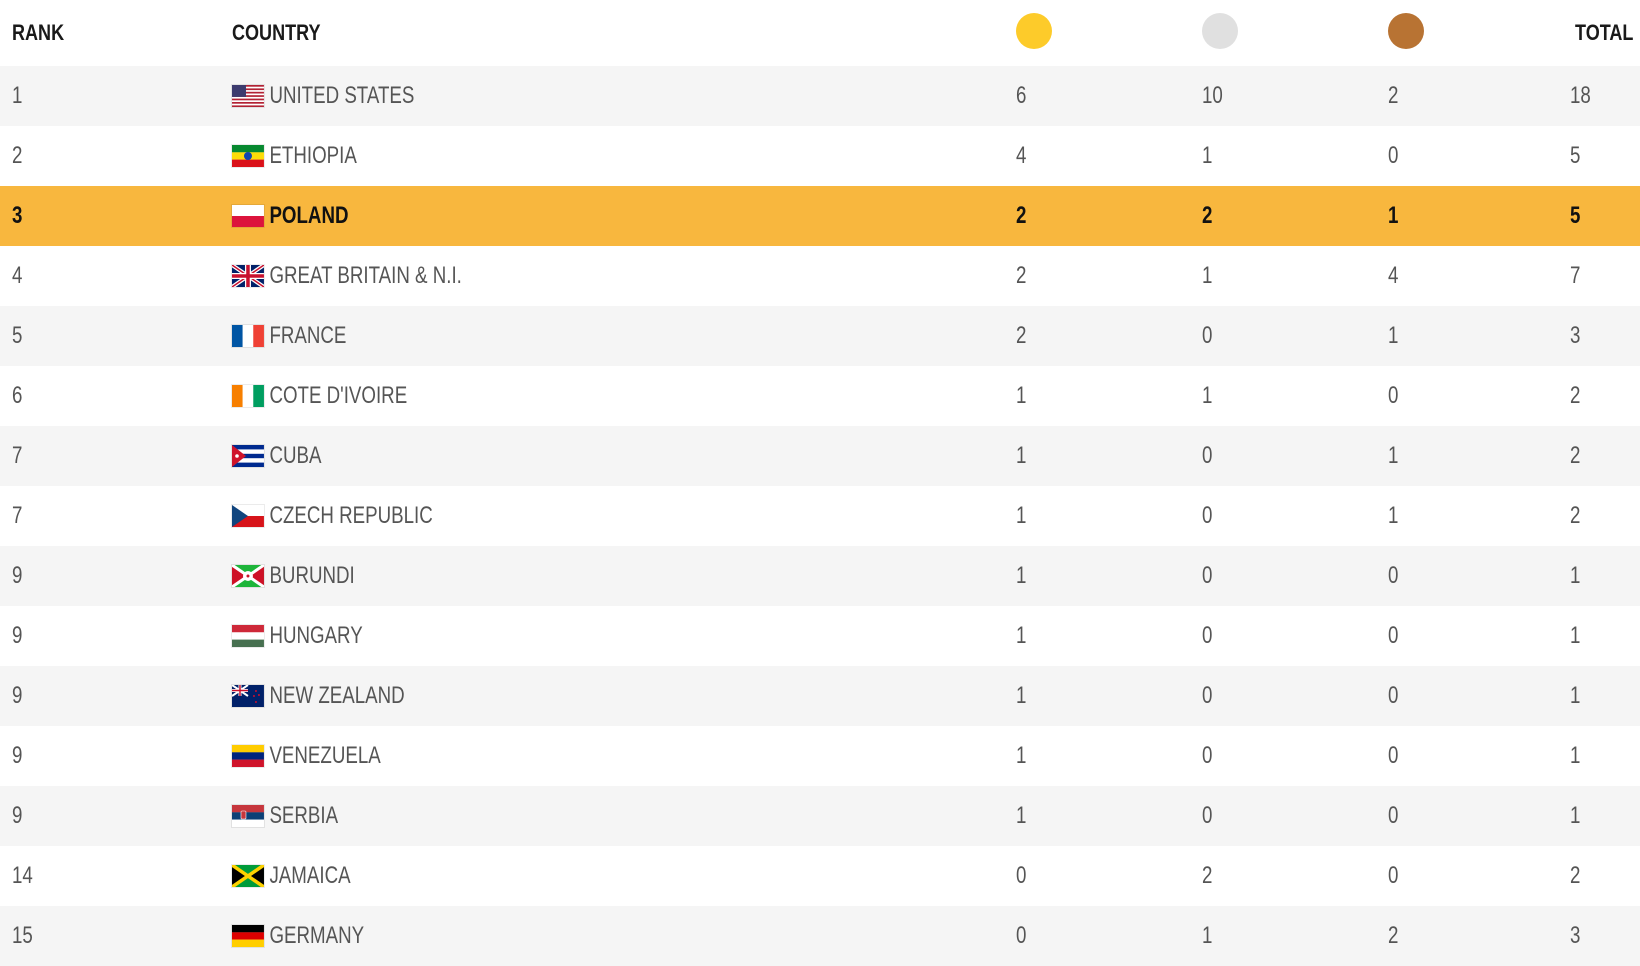 The height and width of the screenshot is (966, 1640). I want to click on country-cell: UNITED STATES, so click(323, 96).